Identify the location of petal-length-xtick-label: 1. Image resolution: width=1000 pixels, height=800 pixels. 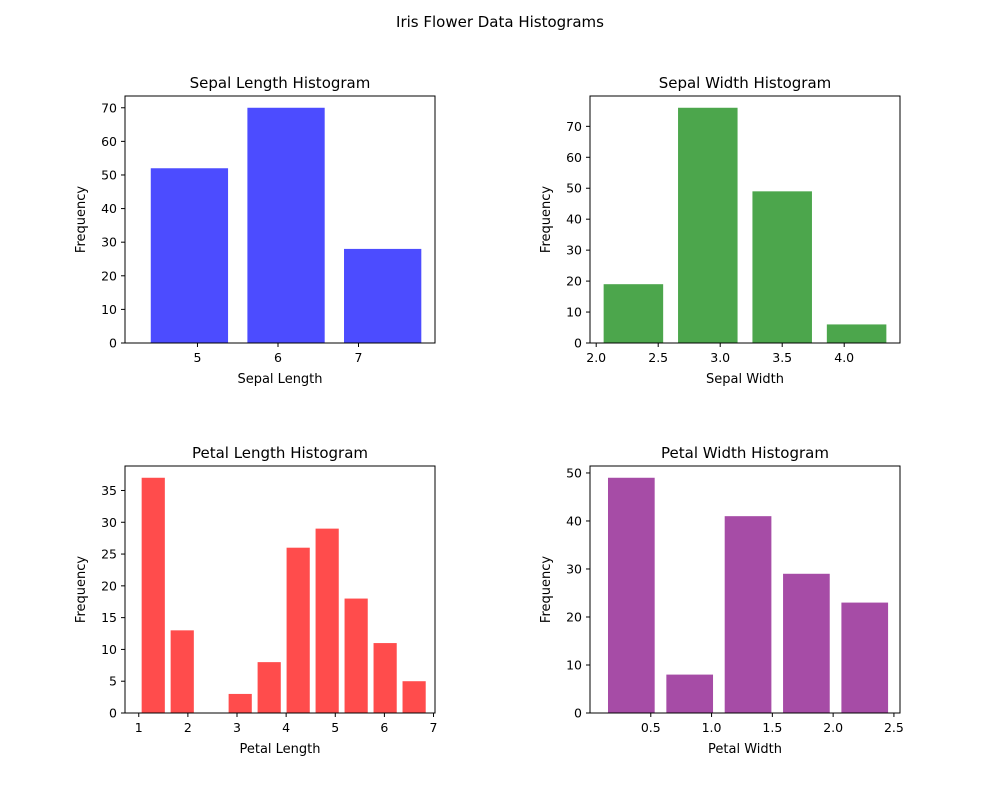
(139, 727).